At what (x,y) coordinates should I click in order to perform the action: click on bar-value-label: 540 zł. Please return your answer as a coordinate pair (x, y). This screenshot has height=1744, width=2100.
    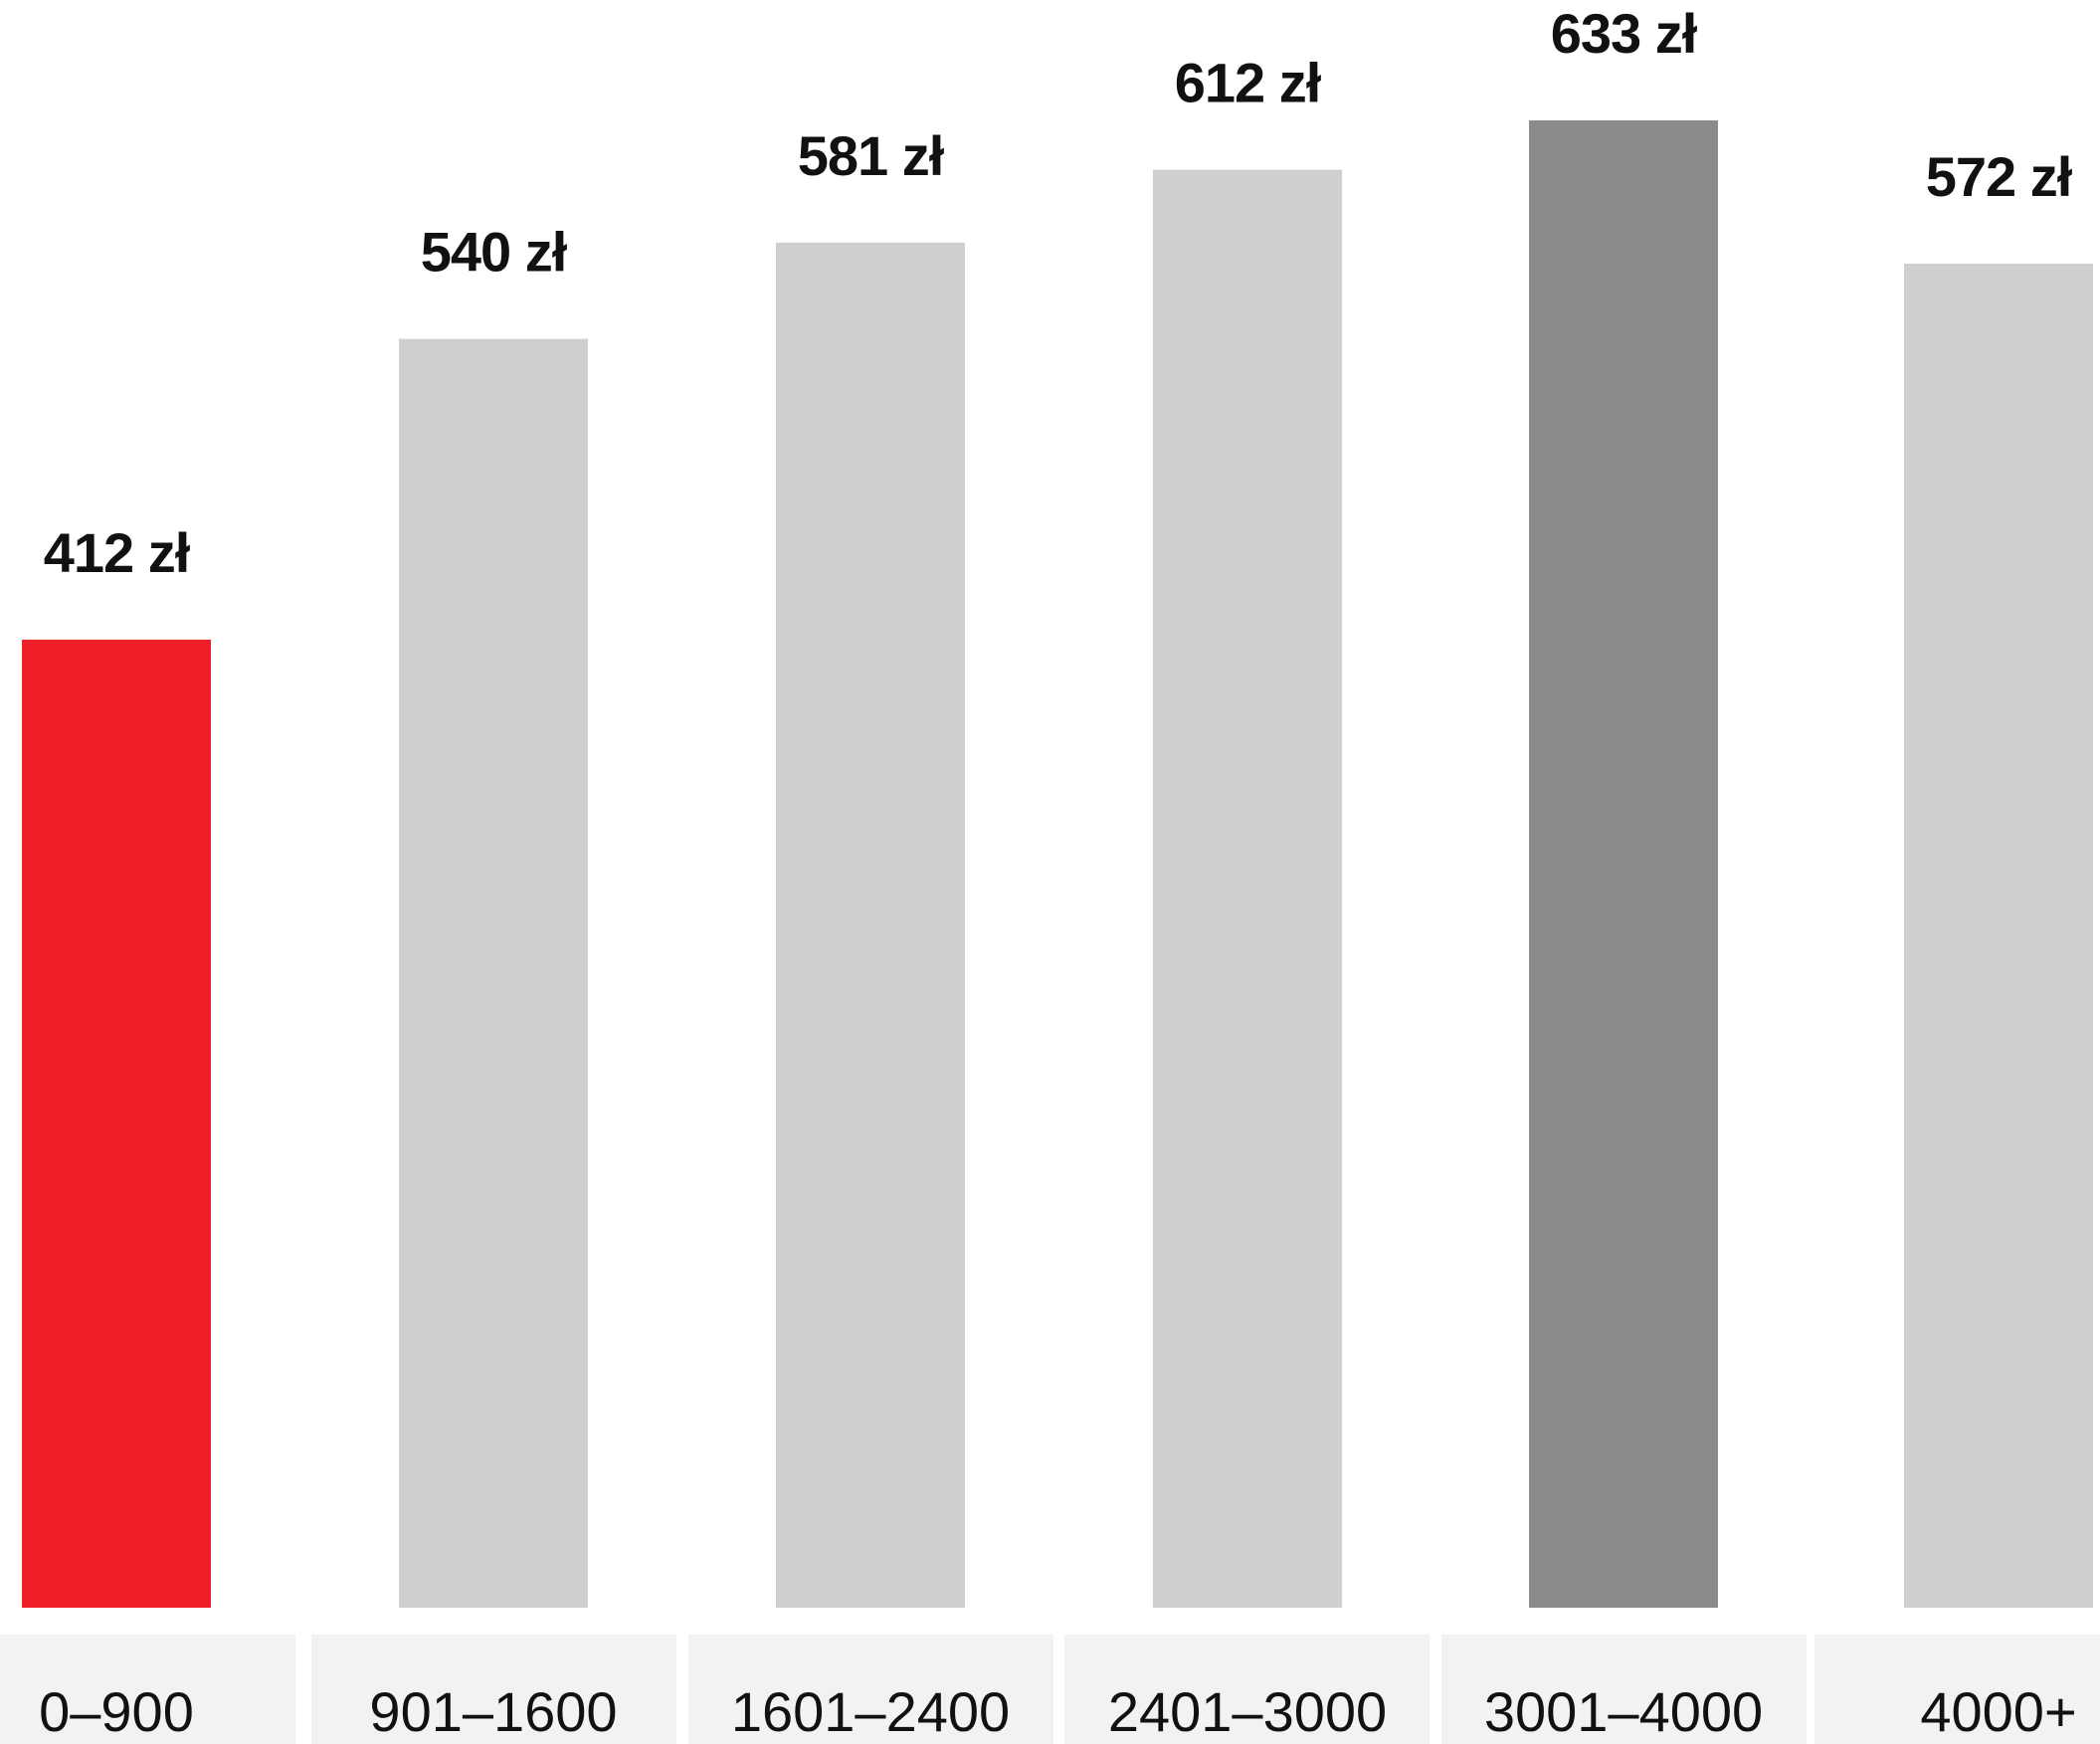
    Looking at the image, I should click on (494, 252).